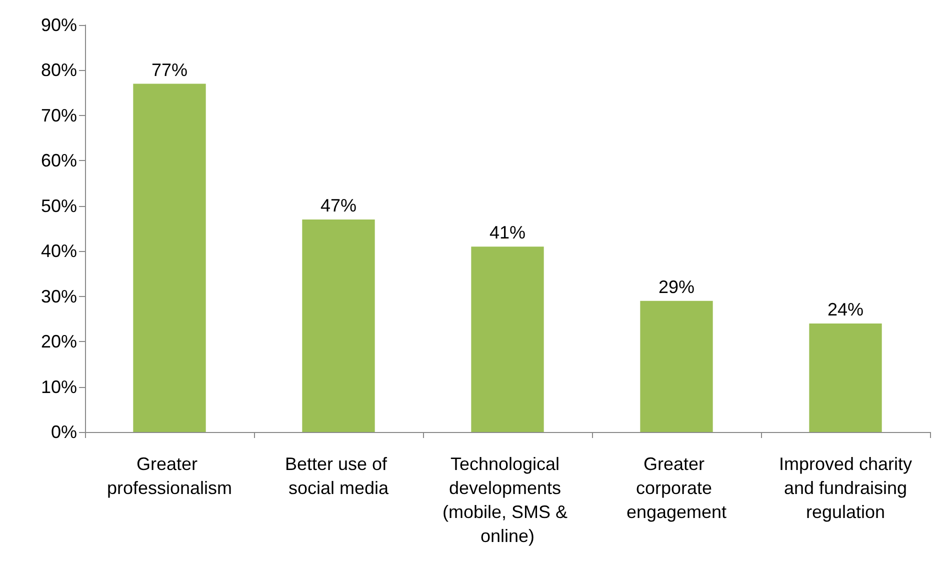 The height and width of the screenshot is (575, 944). Describe the element at coordinates (507, 500) in the screenshot. I see `x-tick-label: Technological developments (mobile, SMS & online)` at that location.